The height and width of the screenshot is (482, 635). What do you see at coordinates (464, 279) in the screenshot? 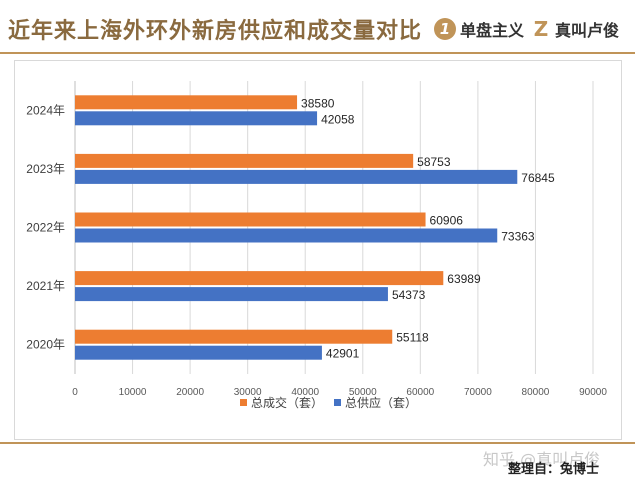
I see `data-label: 63989` at bounding box center [464, 279].